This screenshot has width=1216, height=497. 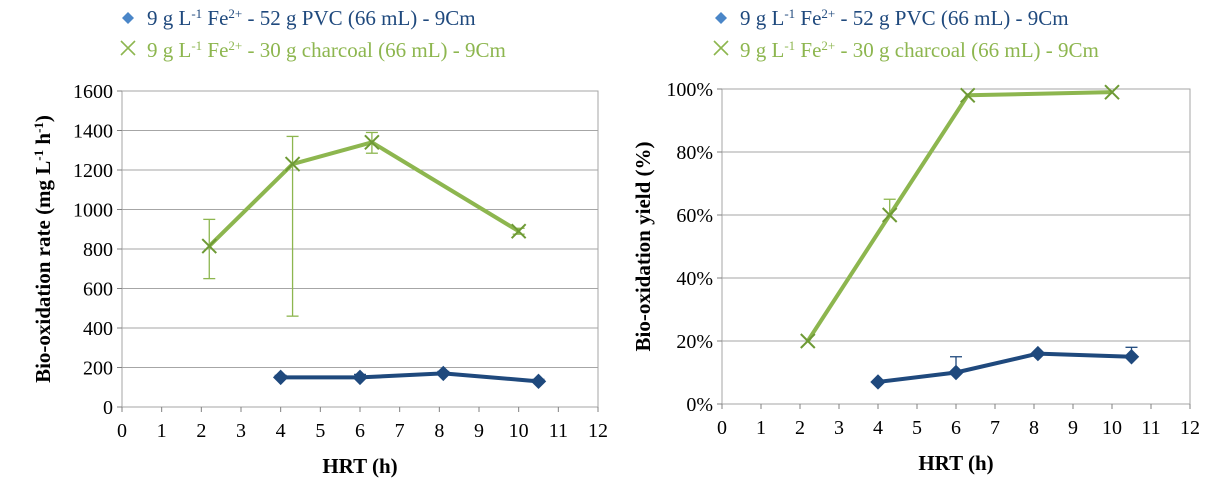 What do you see at coordinates (699, 405) in the screenshot?
I see `y-tick-label: 0%` at bounding box center [699, 405].